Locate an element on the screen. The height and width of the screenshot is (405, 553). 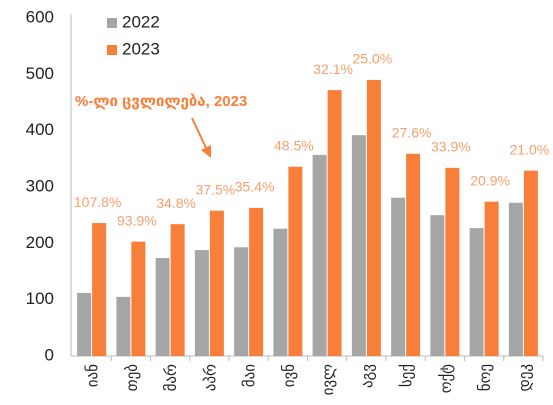
x-tick-label: დეკ is located at coordinates (524, 378).